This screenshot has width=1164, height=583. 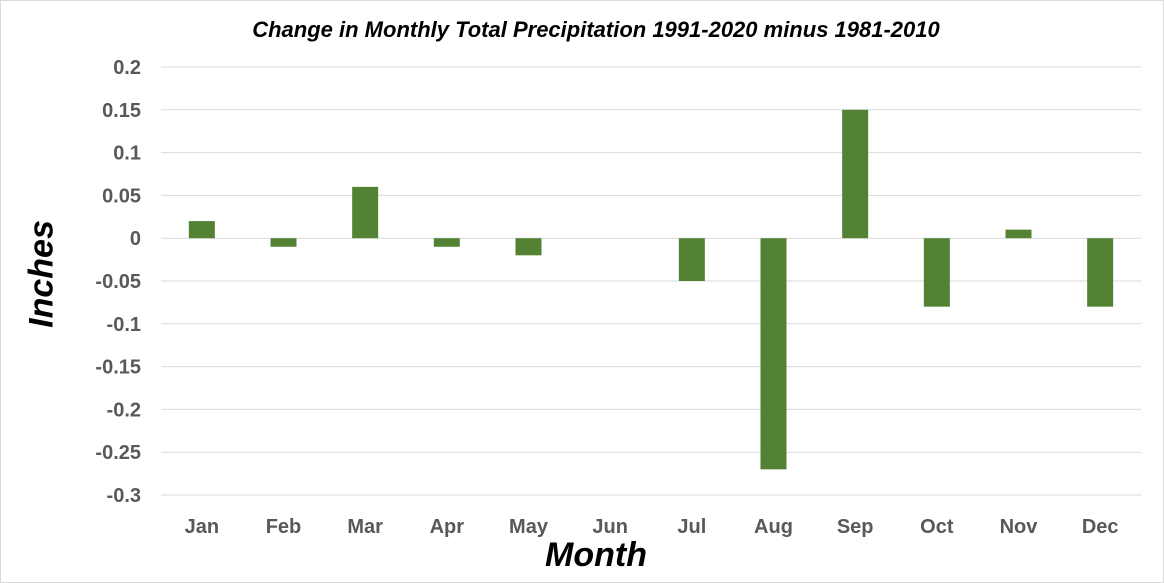 What do you see at coordinates (691, 259) in the screenshot?
I see `bar-jul` at bounding box center [691, 259].